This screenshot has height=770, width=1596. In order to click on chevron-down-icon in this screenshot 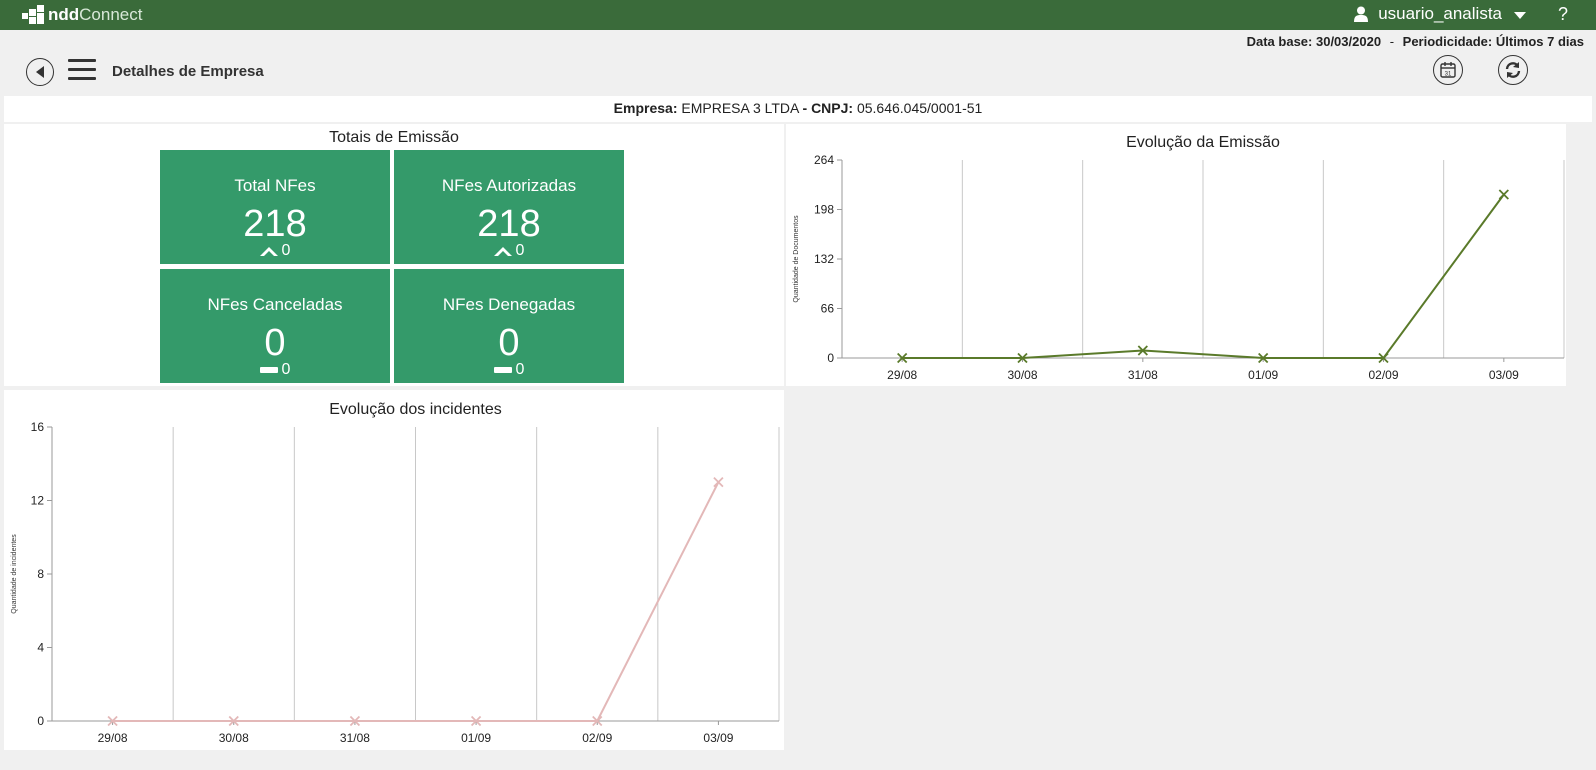, I will do `click(1520, 15)`.